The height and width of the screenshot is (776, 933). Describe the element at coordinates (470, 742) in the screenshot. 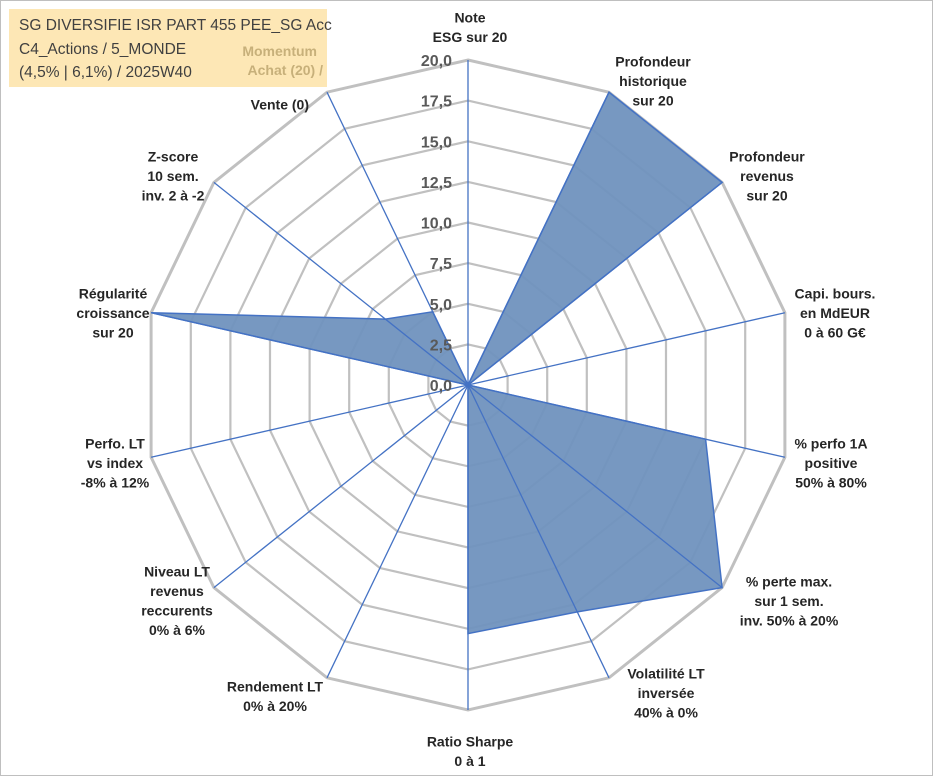

I see `axis-label-7-line-0: Ratio Sharpe` at that location.